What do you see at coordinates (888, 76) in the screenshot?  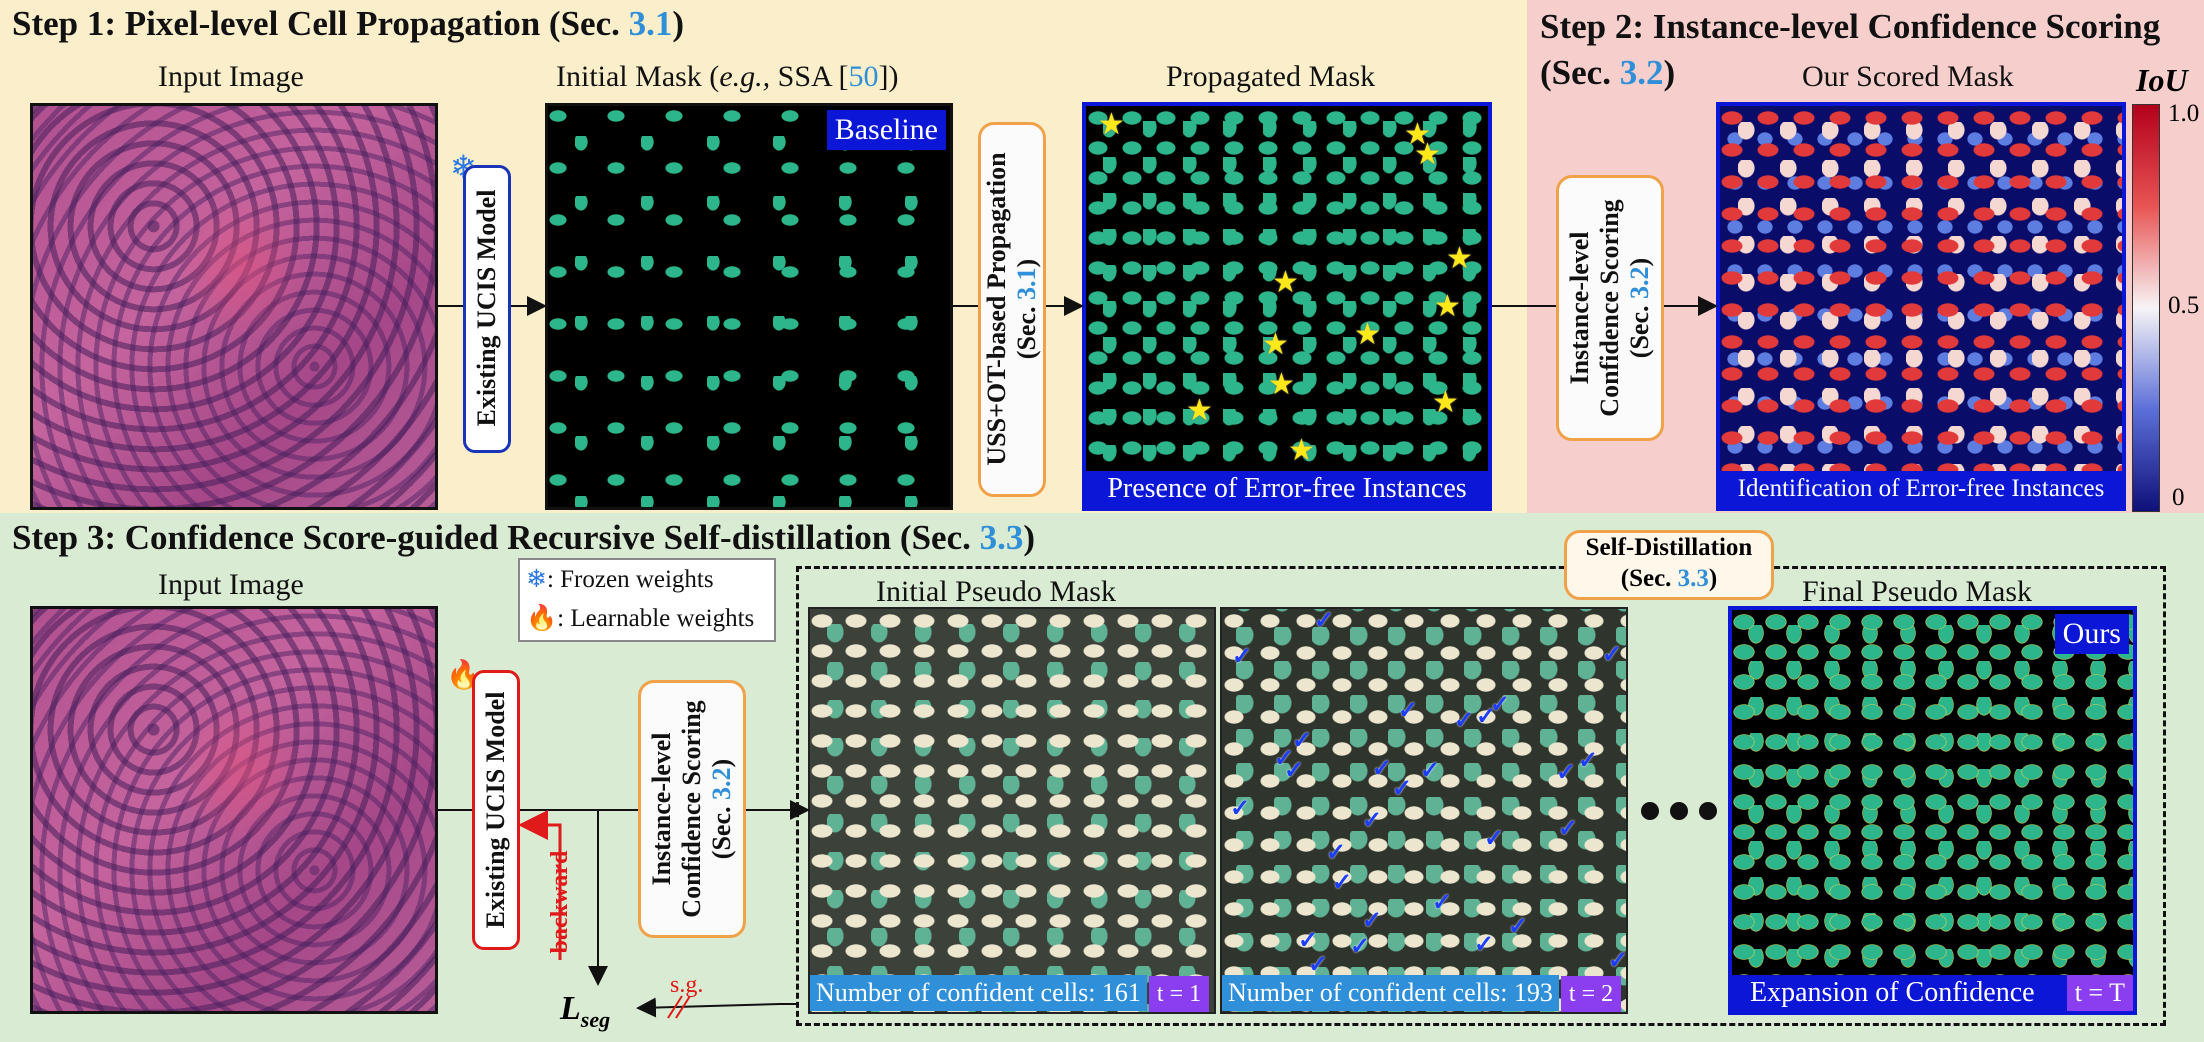 I see `initial-mask-post: ])` at bounding box center [888, 76].